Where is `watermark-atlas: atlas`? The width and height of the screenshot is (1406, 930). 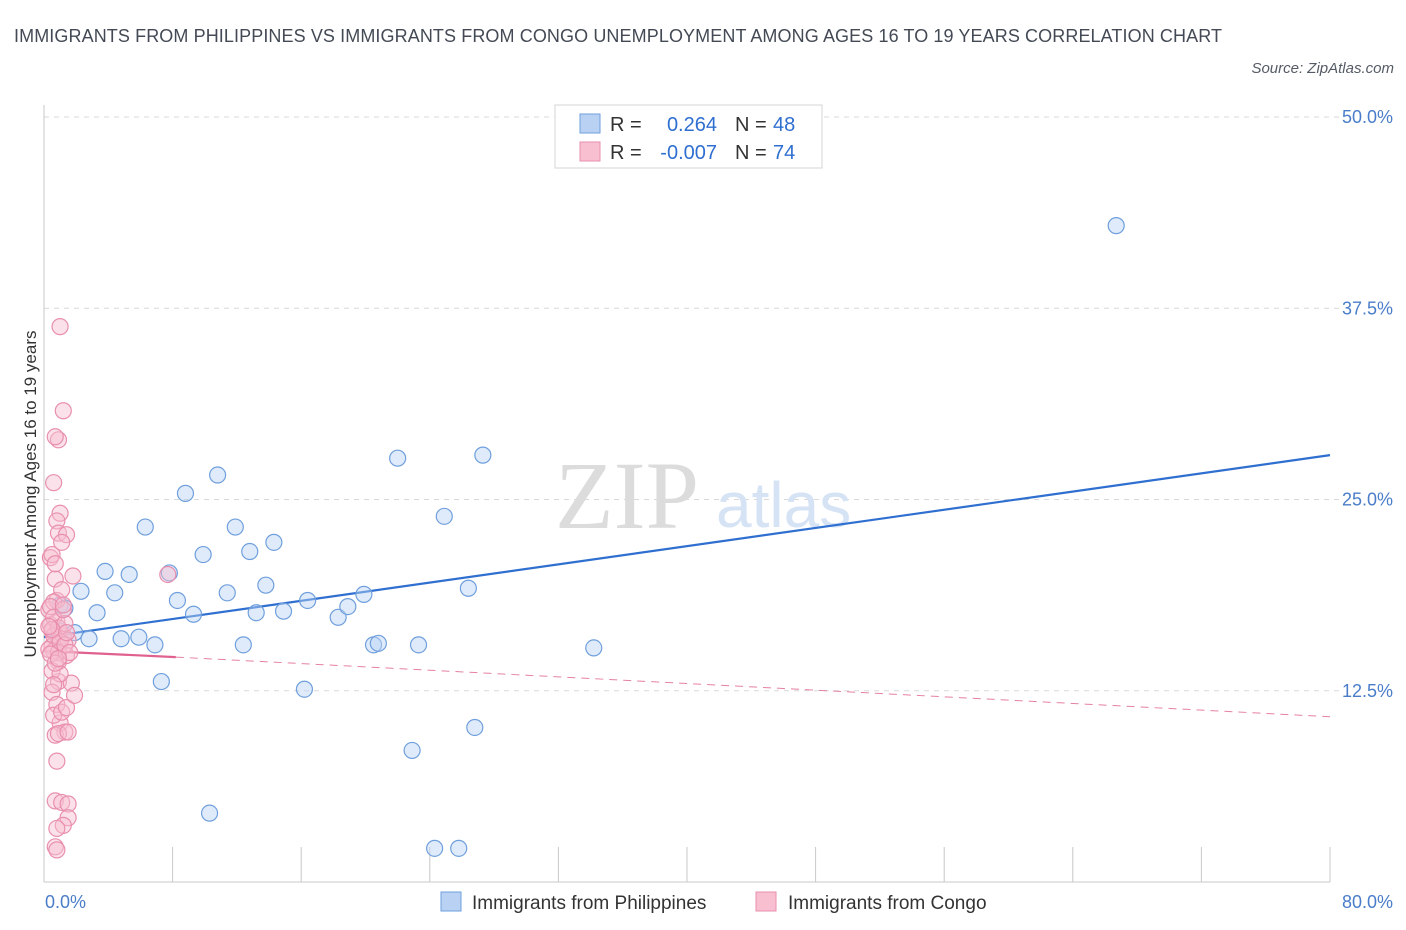 watermark-atlas: atlas is located at coordinates (783, 505).